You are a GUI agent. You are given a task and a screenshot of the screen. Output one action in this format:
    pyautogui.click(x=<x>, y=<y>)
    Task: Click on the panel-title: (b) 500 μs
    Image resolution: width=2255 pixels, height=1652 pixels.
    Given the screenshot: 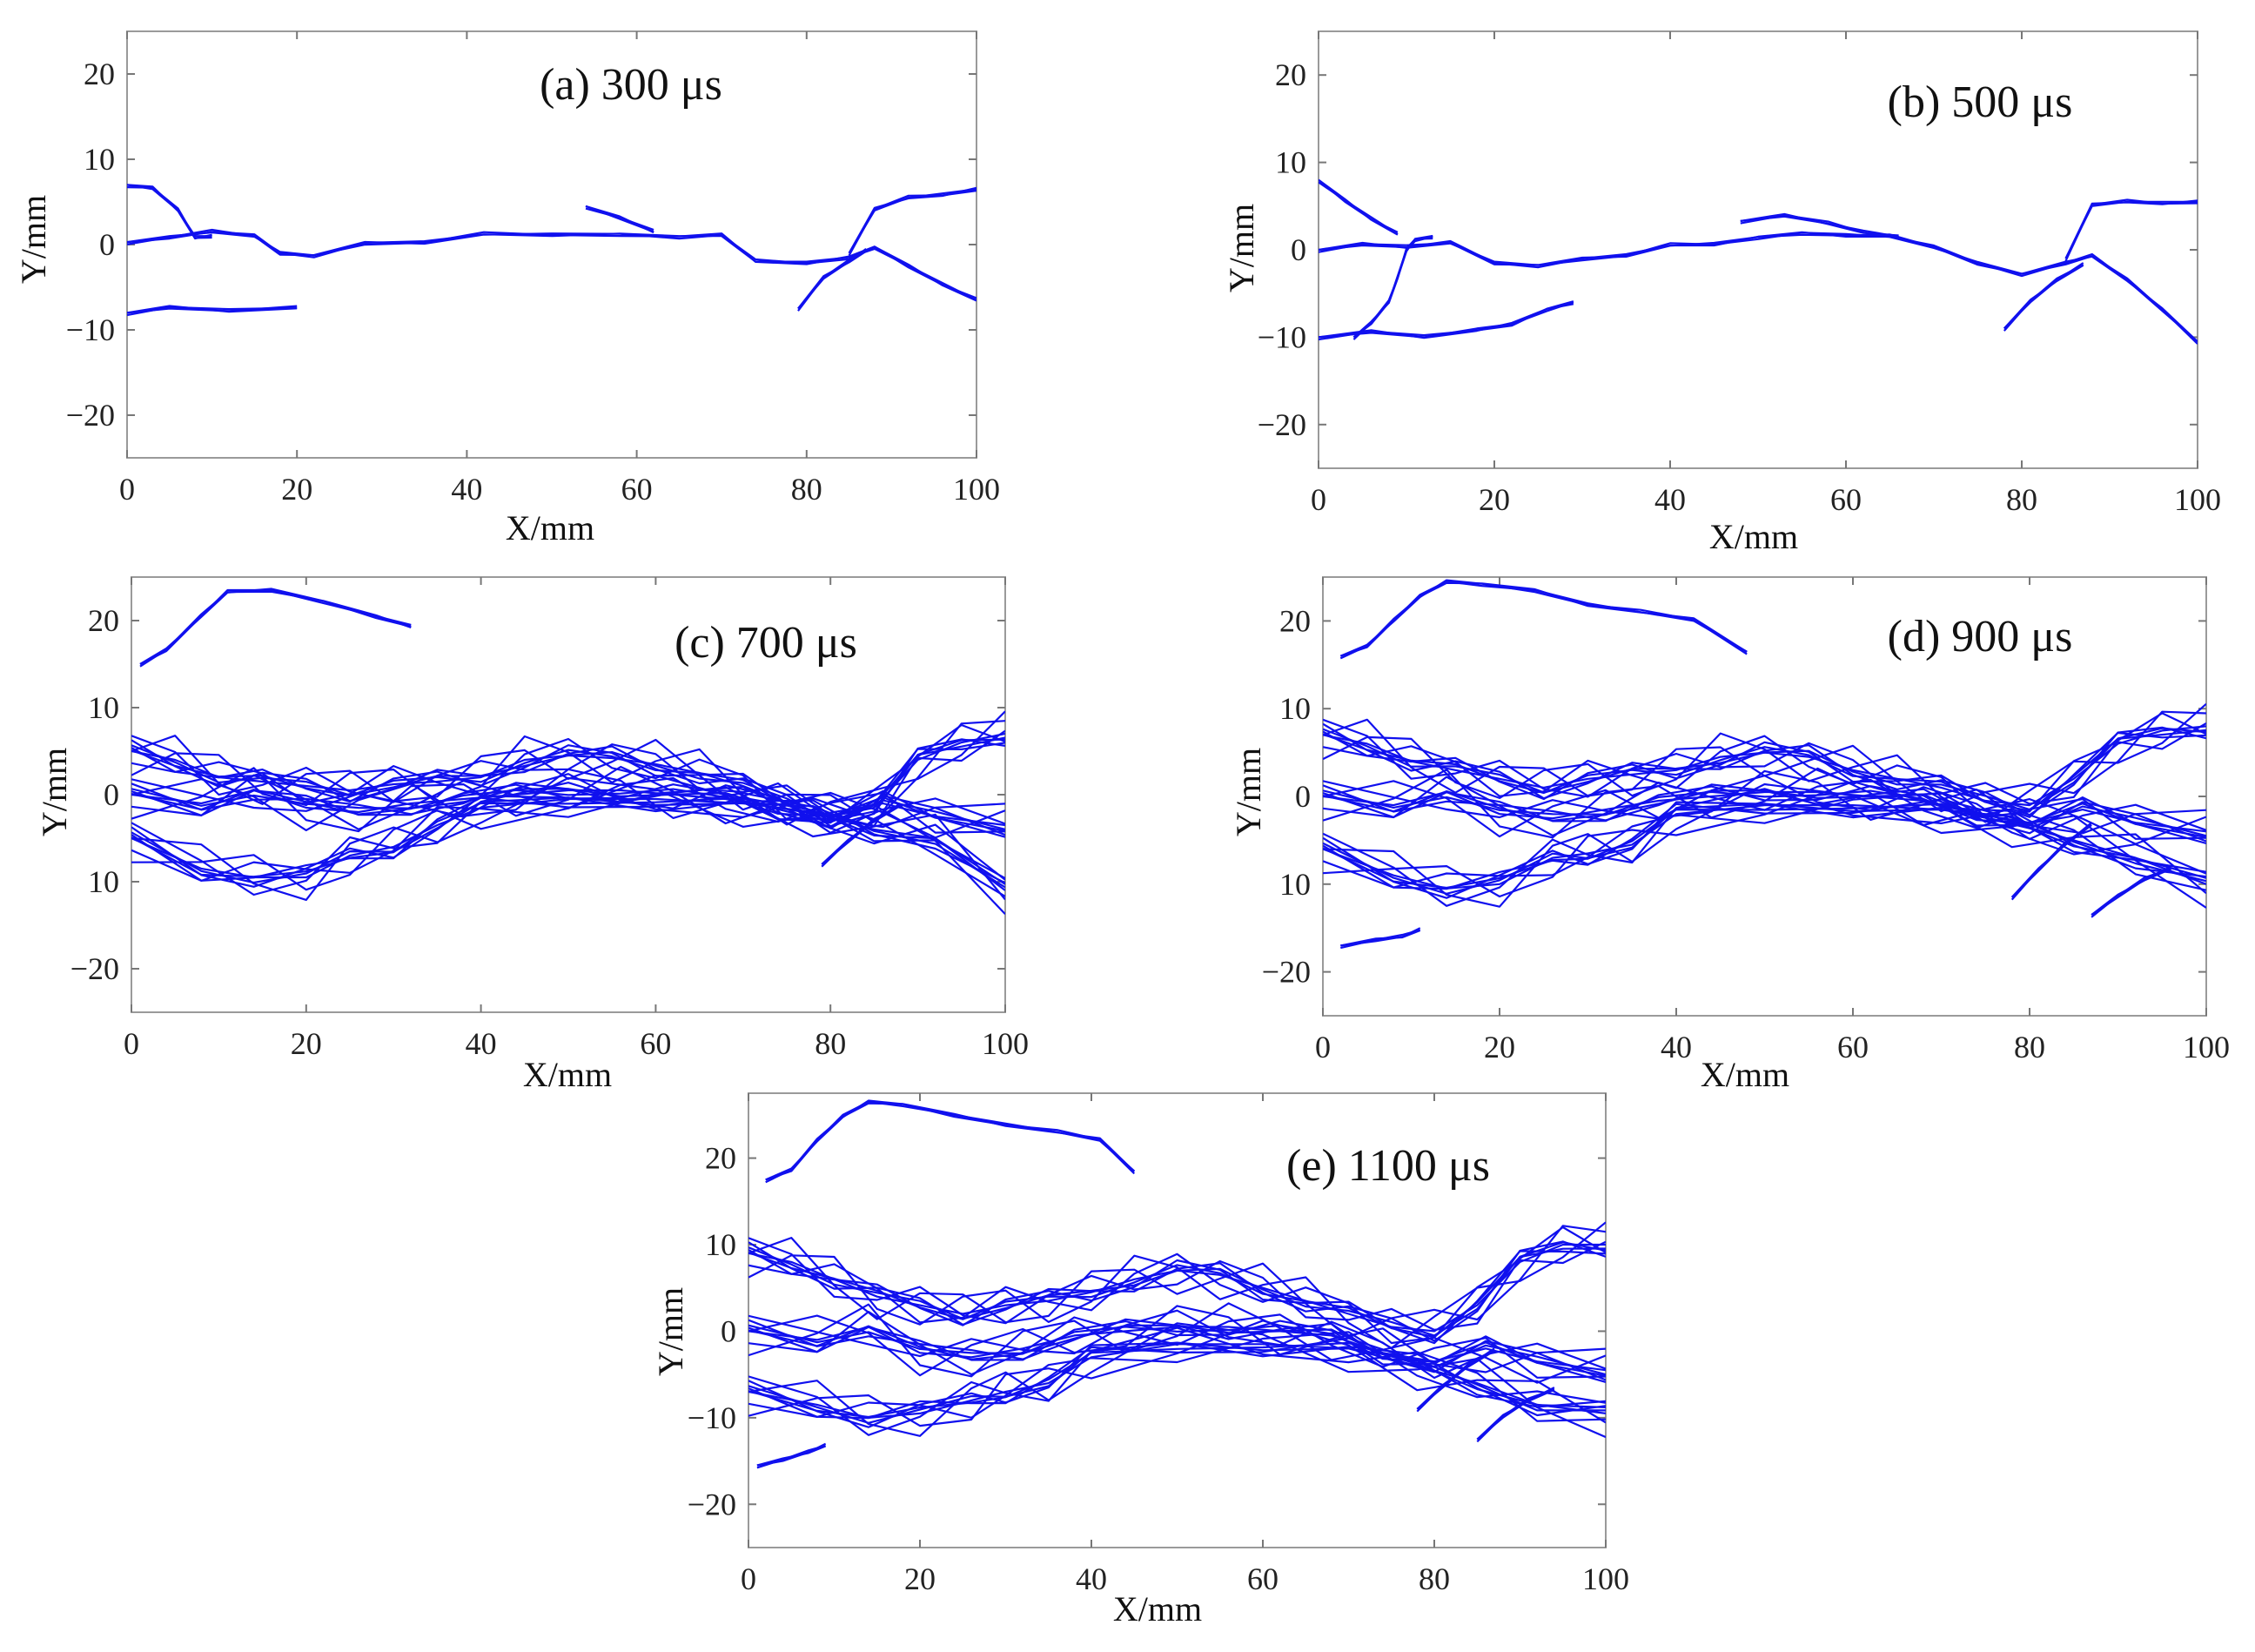 What is the action you would take?
    pyautogui.click(x=1980, y=102)
    